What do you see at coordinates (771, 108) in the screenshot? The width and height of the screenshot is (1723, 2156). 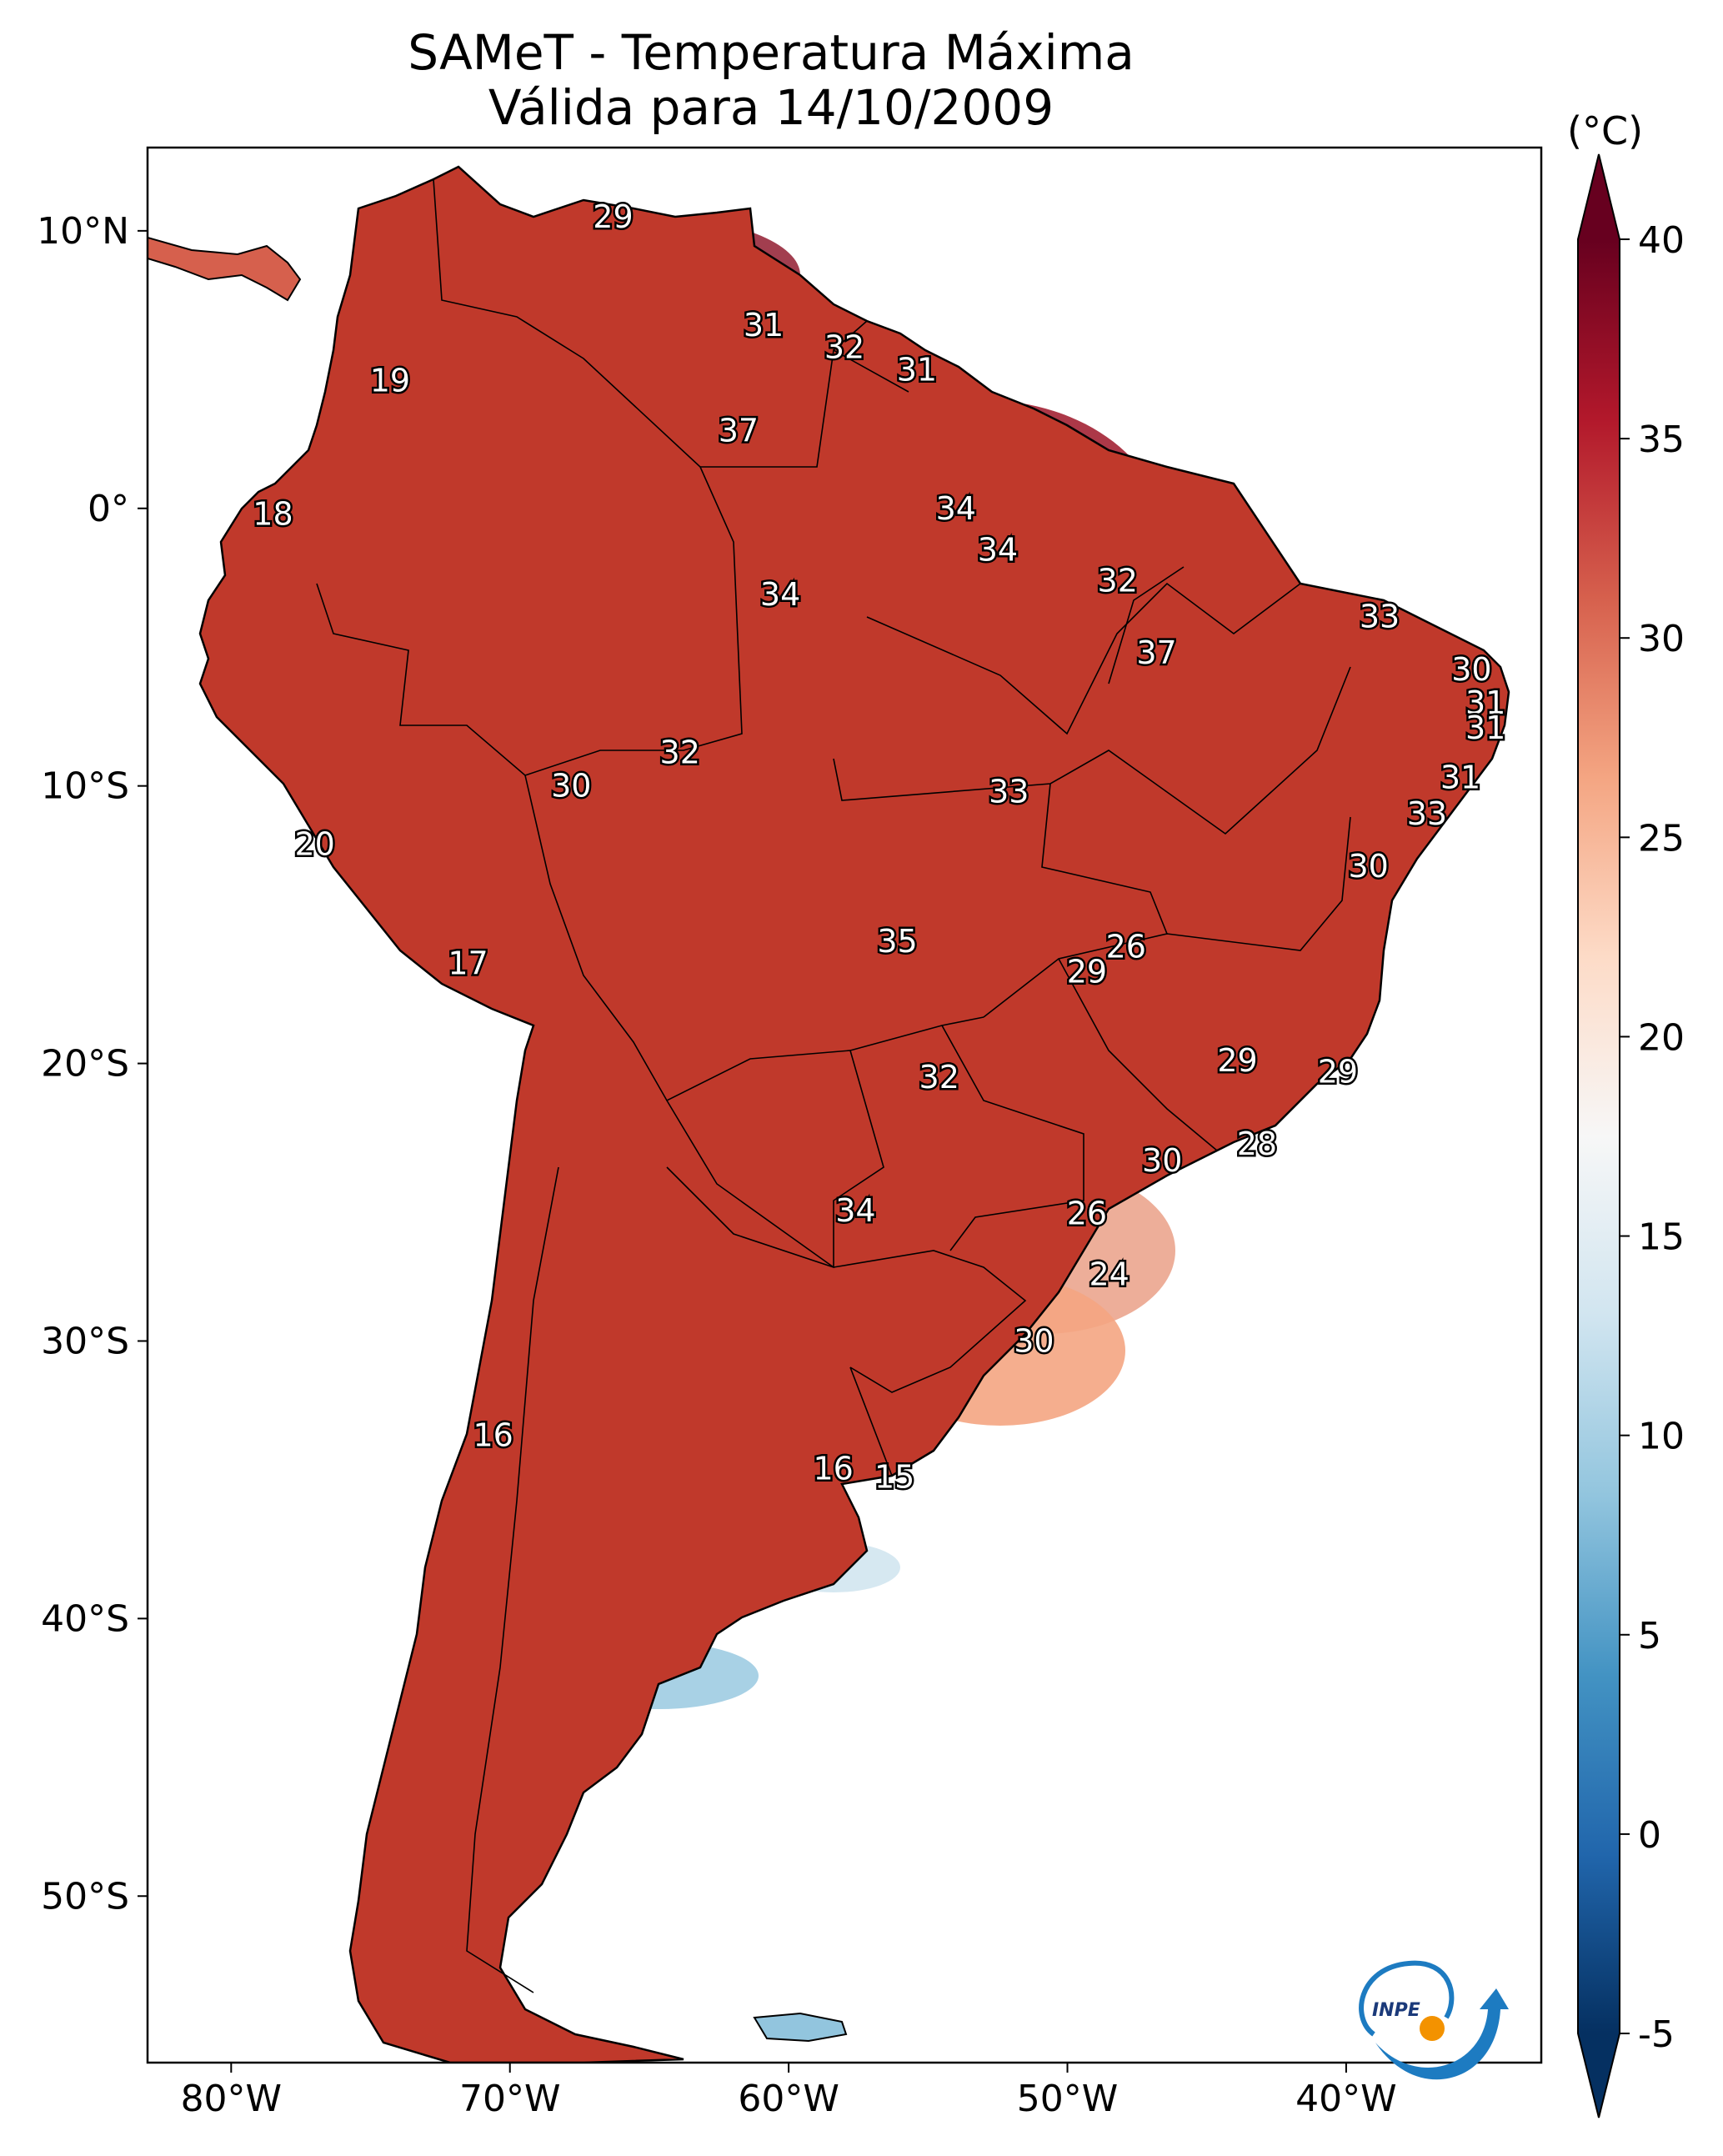 I see `map-subtitle: Válida para 14/10/2009` at bounding box center [771, 108].